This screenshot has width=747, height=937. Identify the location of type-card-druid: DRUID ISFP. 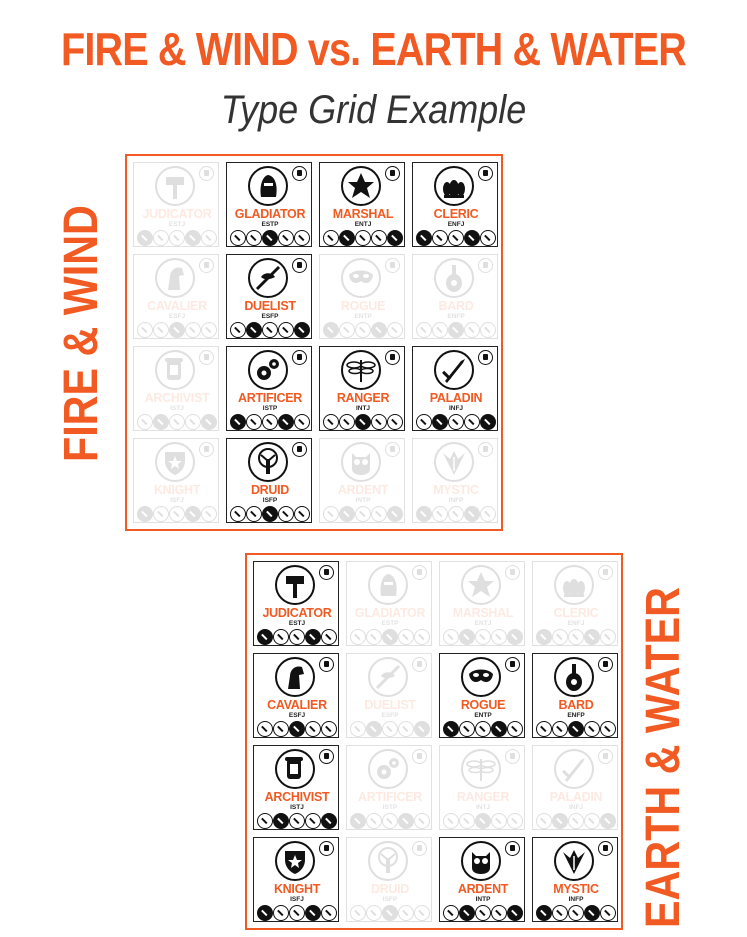
(389, 879).